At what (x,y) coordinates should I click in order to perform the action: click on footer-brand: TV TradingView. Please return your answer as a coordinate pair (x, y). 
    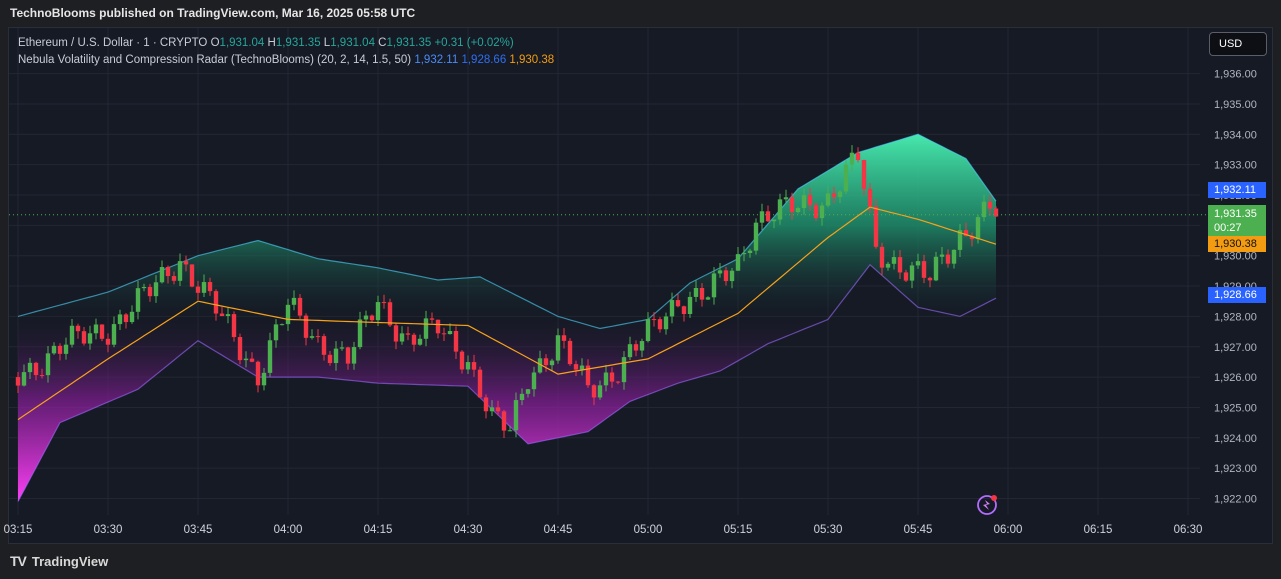
    Looking at the image, I should click on (59, 561).